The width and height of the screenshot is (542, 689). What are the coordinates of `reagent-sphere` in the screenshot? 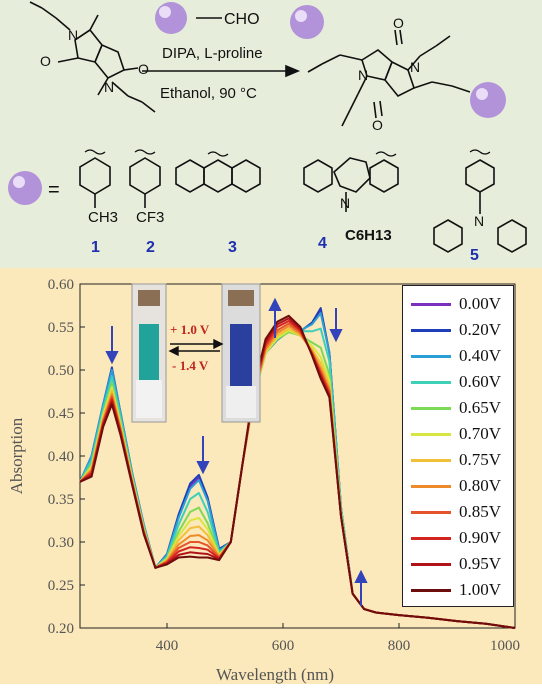 It's located at (171, 18).